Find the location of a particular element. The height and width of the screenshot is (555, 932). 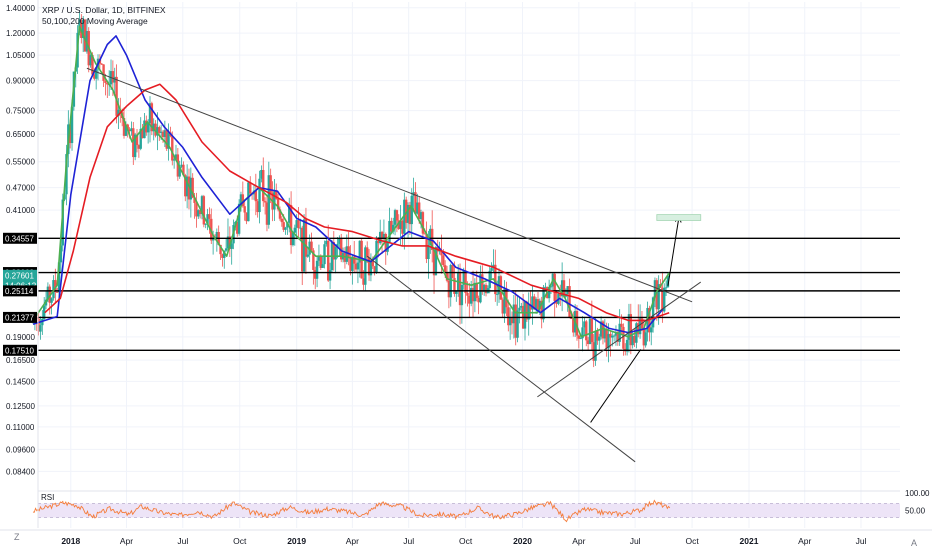

y-tick-label: 1.40000 is located at coordinates (20, 8).